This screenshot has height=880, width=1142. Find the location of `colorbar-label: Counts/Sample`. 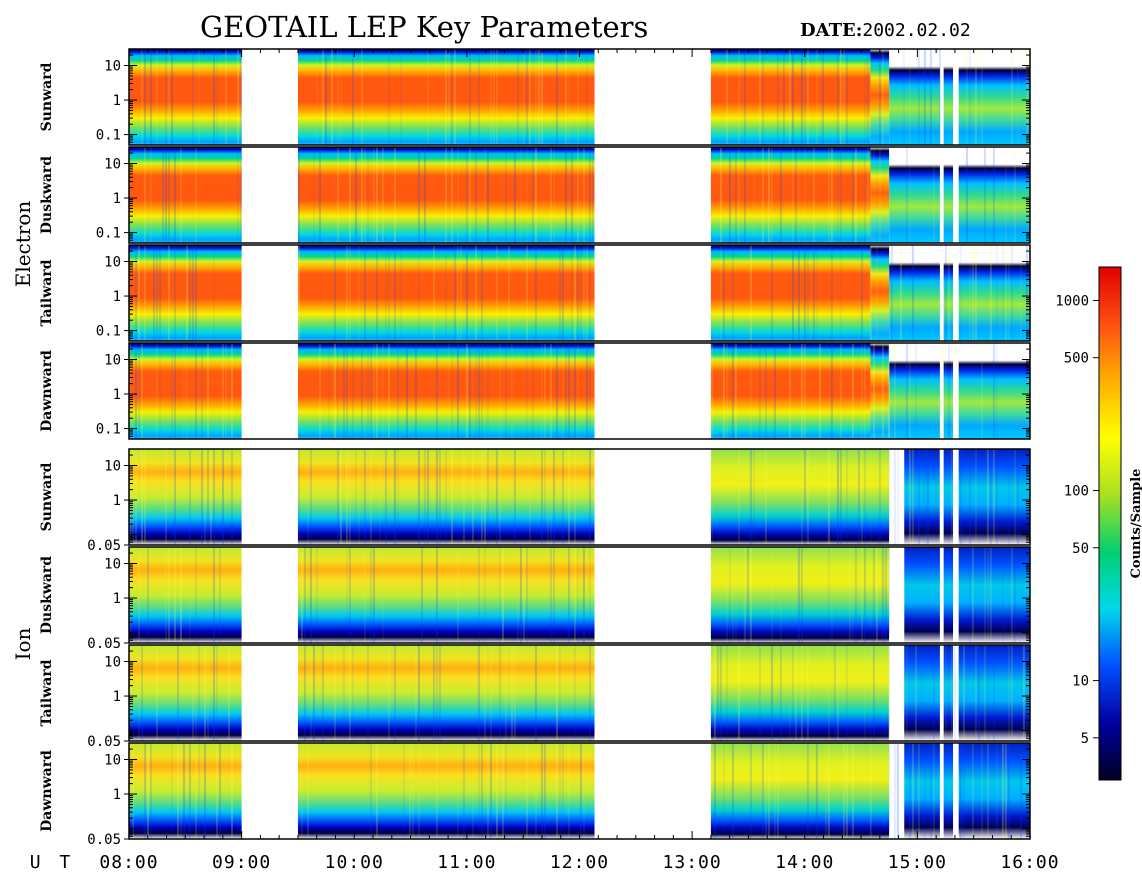

colorbar-label: Counts/Sample is located at coordinates (1135, 524).